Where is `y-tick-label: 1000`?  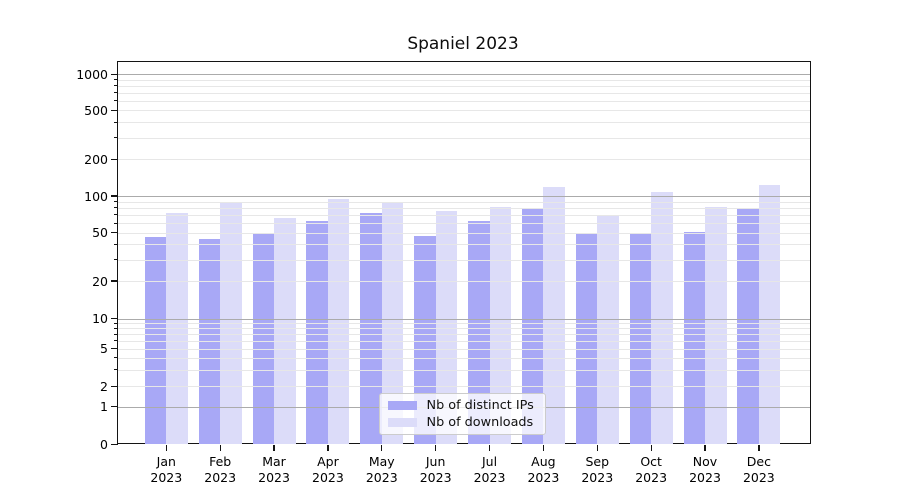 y-tick-label: 1000 is located at coordinates (92, 74).